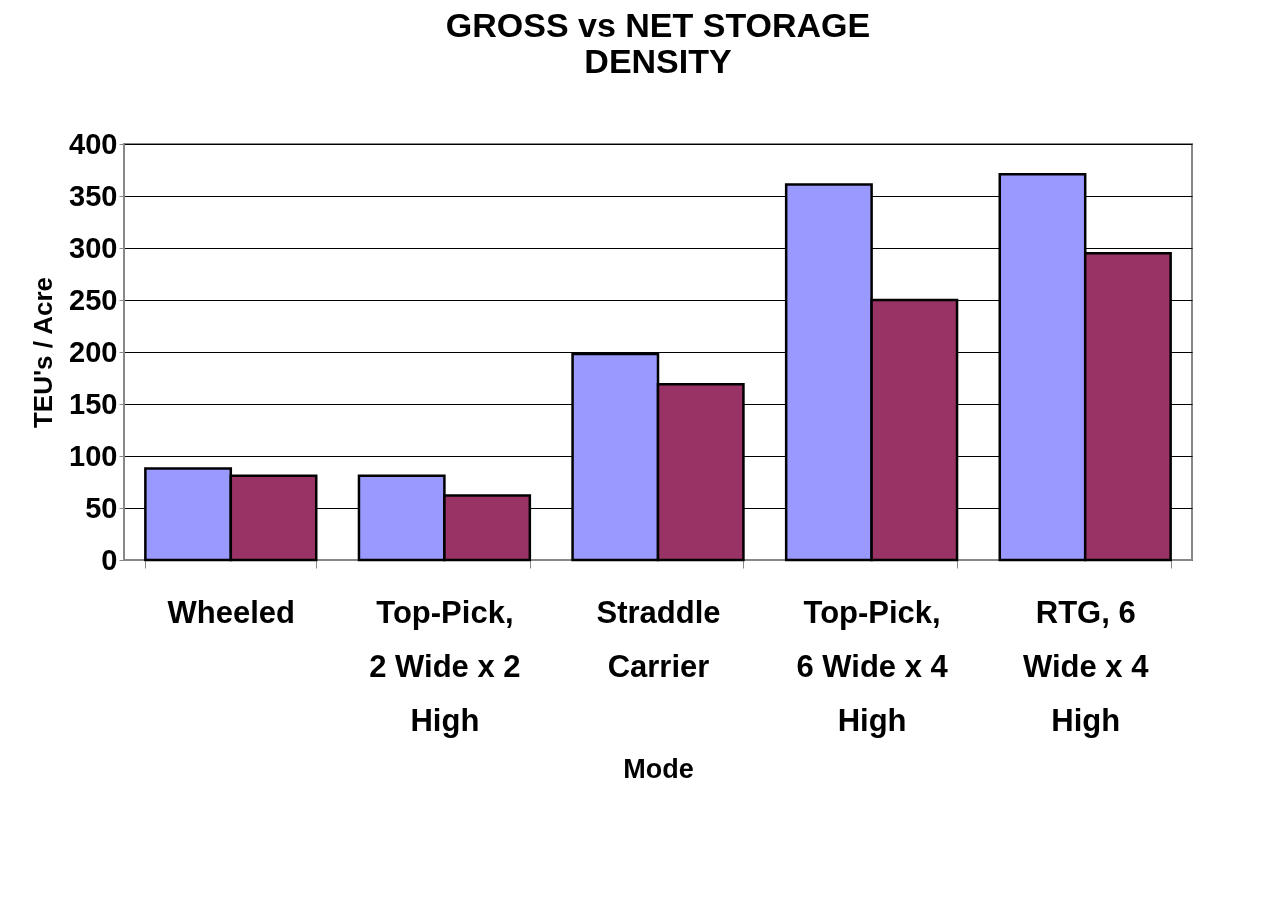  I want to click on y-tick-label: 50, so click(101, 507).